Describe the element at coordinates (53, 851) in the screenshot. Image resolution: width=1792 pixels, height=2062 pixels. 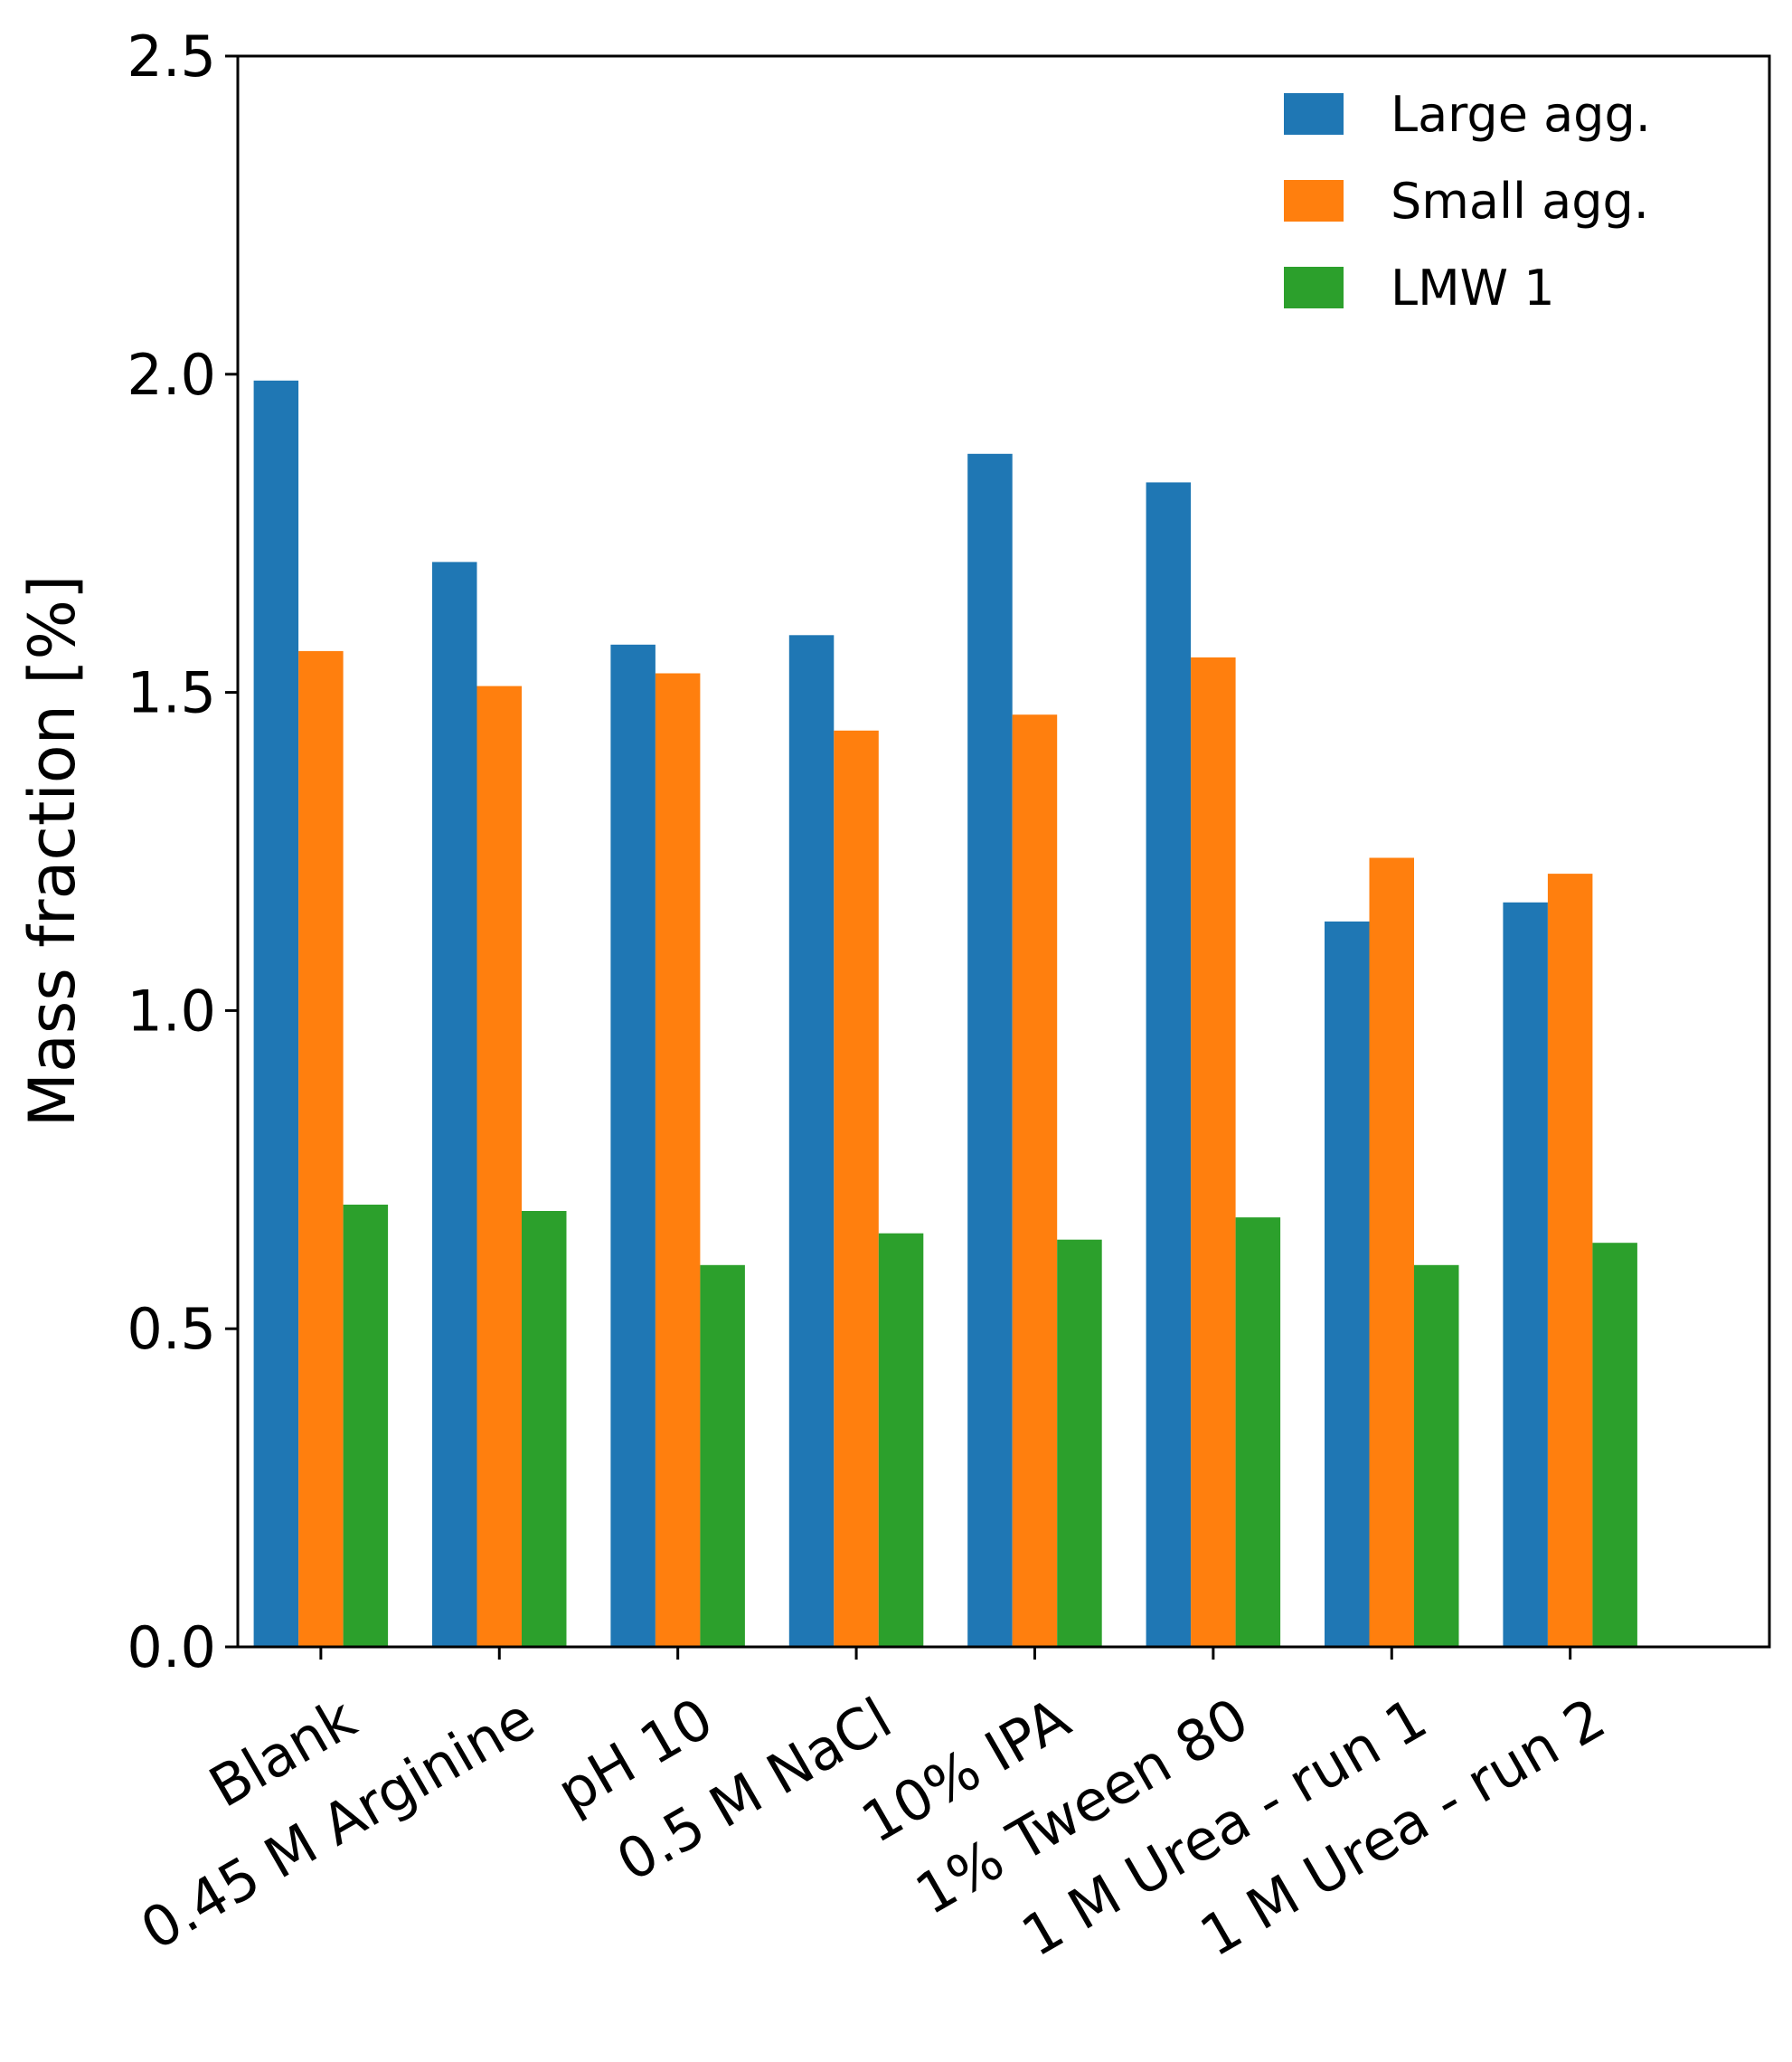
I see `y-axis-title: Mass fraction [%]` at that location.